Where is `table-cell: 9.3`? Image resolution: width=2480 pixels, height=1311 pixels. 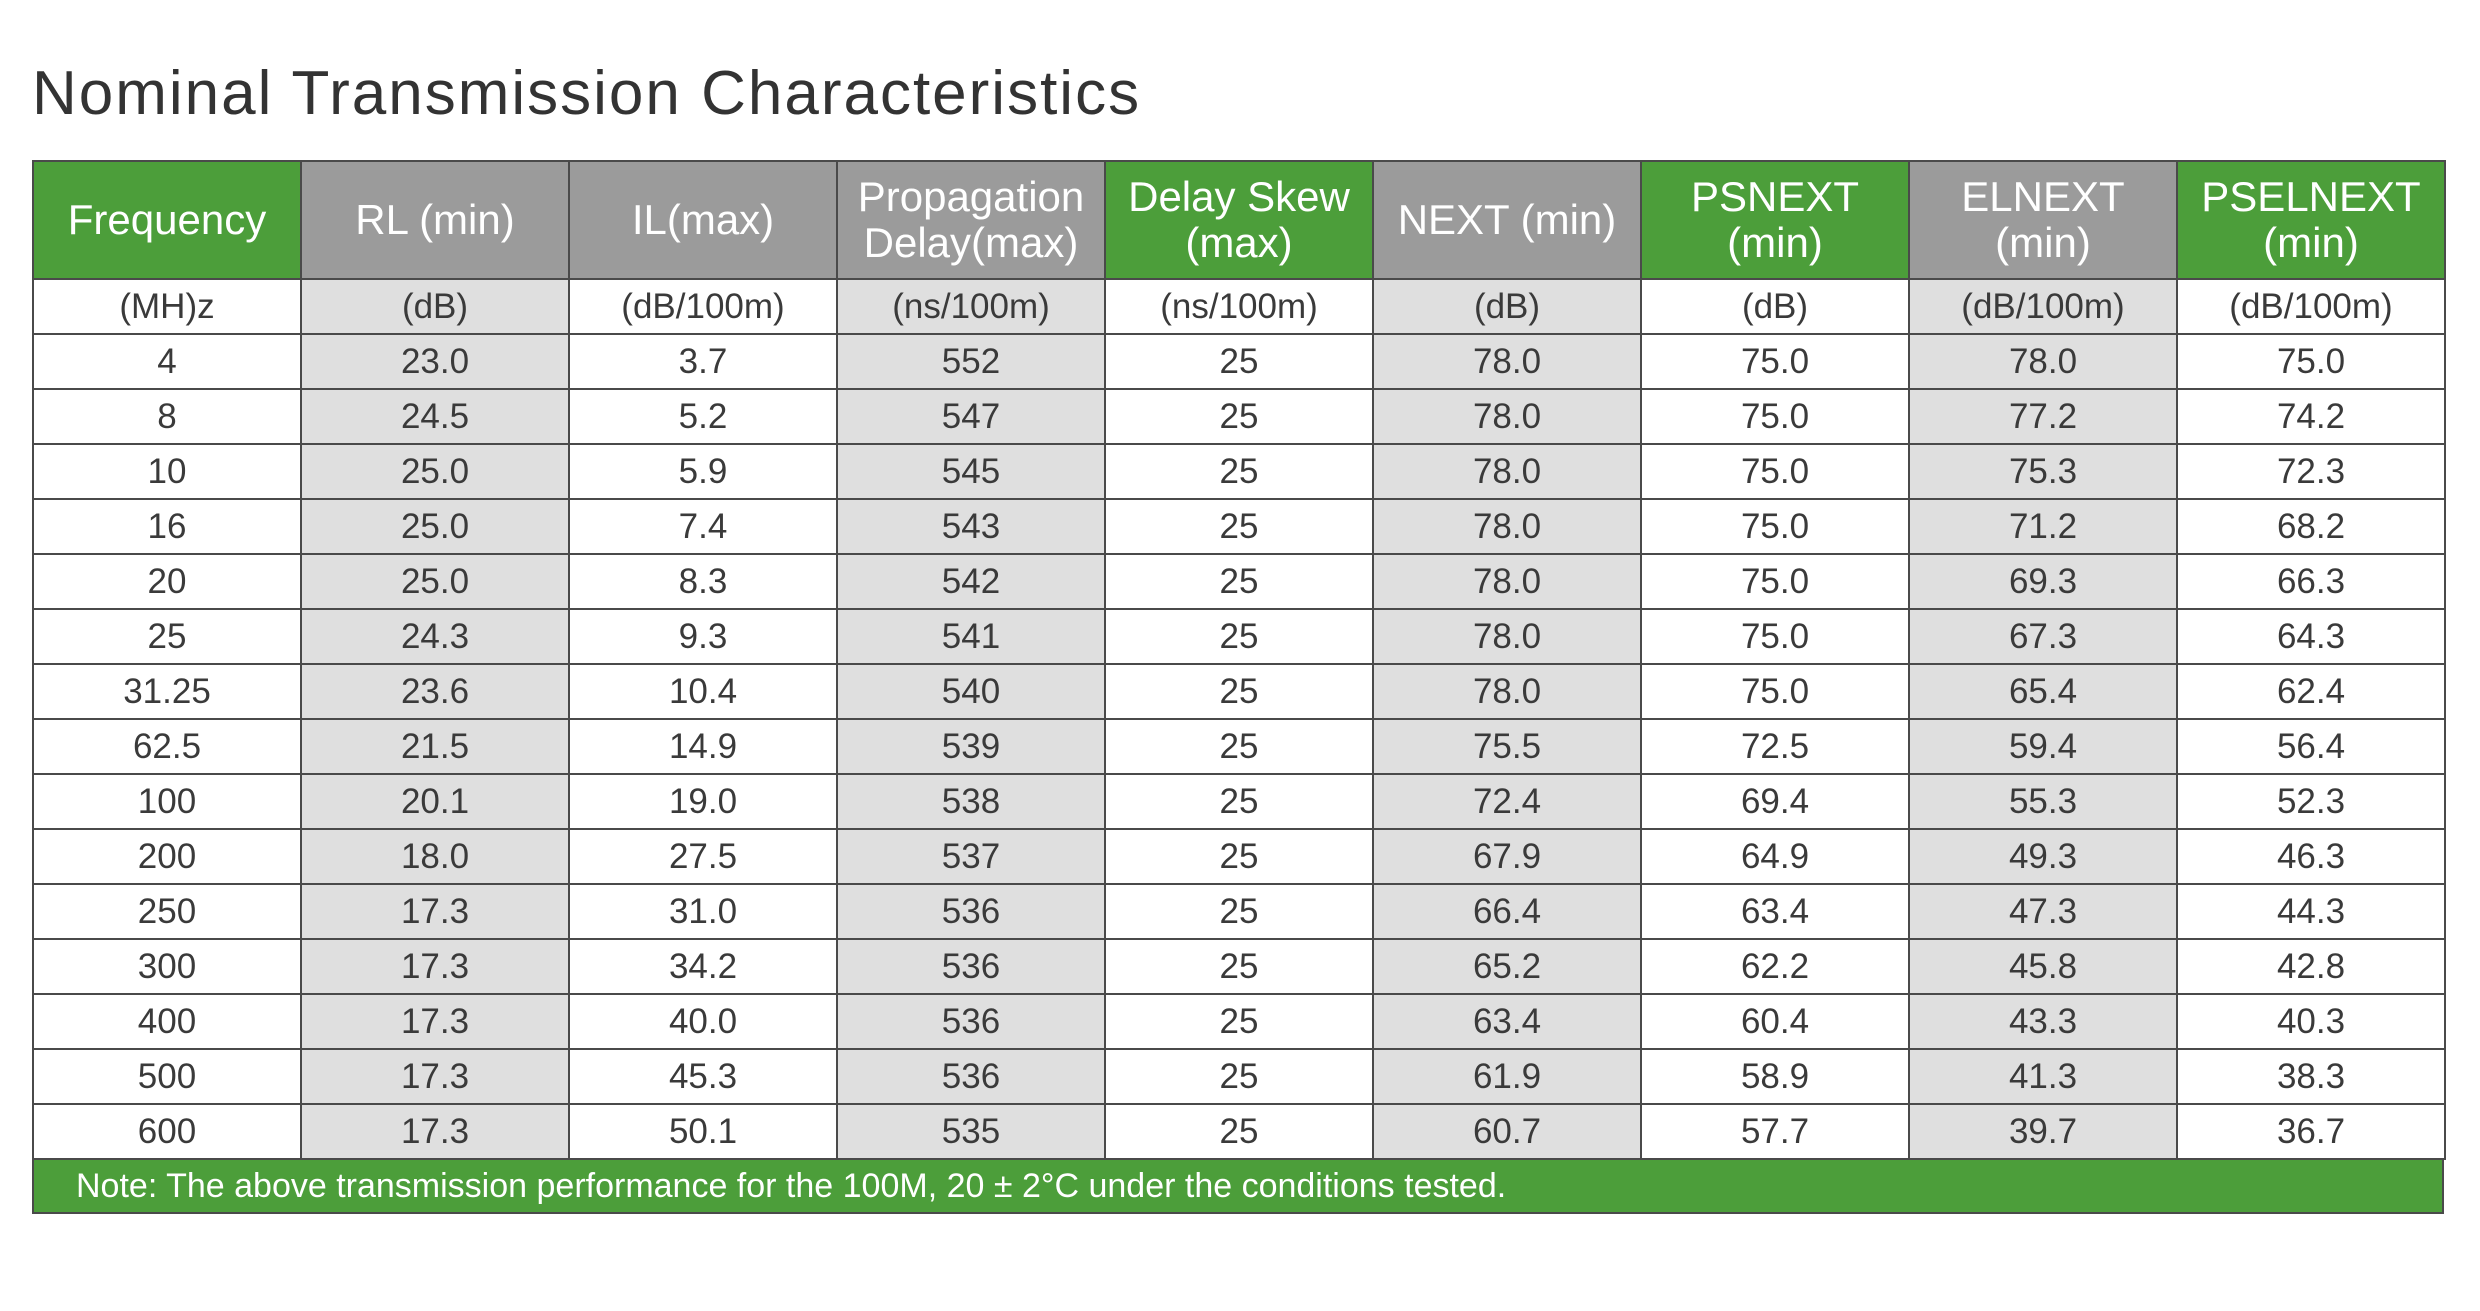
table-cell: 9.3 is located at coordinates (703, 636).